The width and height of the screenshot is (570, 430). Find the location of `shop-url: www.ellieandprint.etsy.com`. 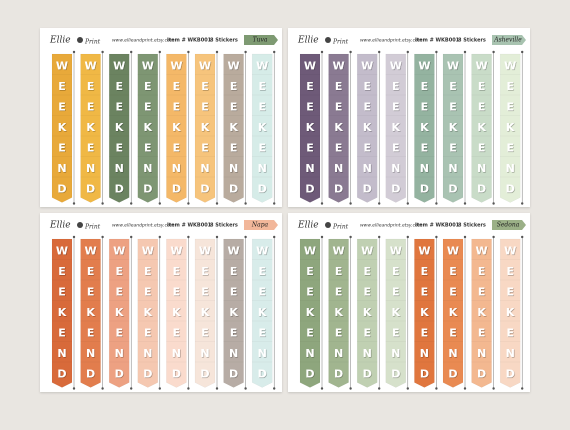

shop-url: www.ellieandprint.etsy.com is located at coordinates (391, 226).